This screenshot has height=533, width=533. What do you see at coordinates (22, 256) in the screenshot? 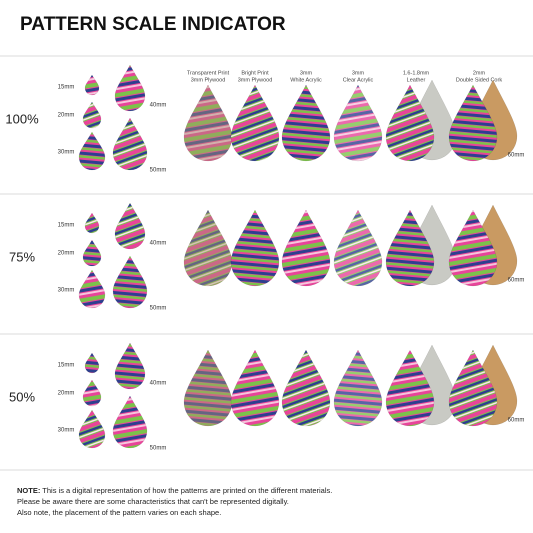
I see `scale-label: 75%` at bounding box center [22, 256].